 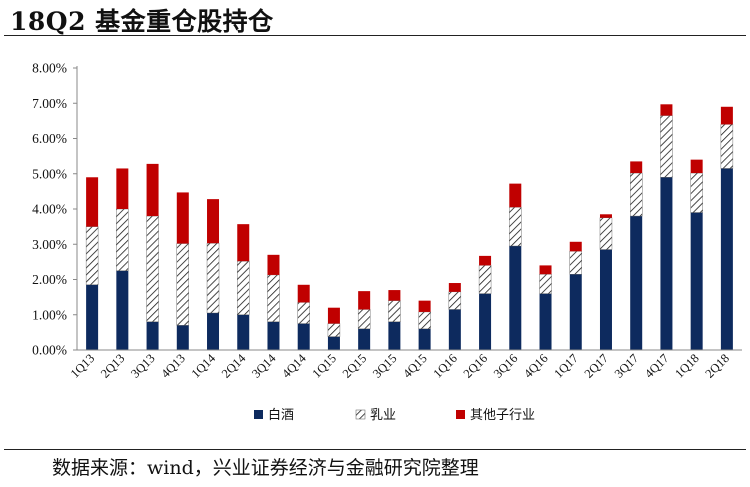 I want to click on x-tick-label: 2Q17, so click(x=597, y=366).